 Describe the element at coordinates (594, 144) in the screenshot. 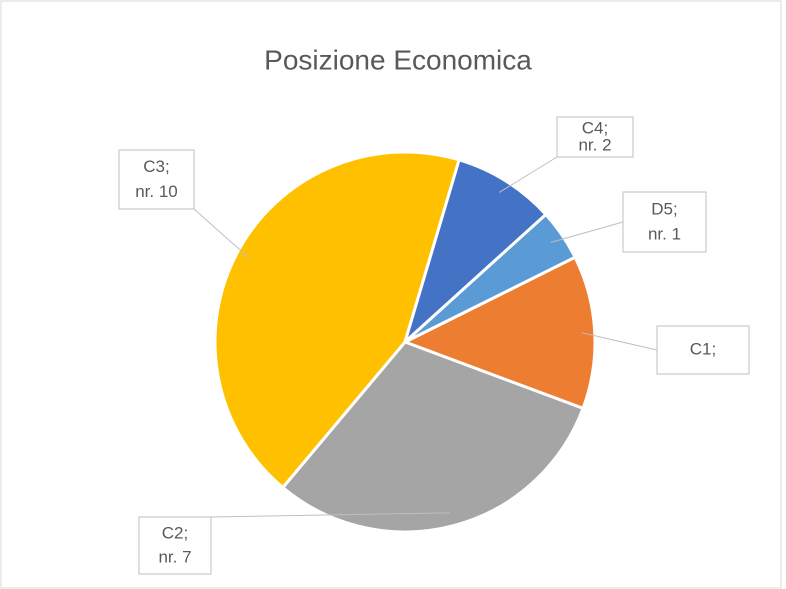

I see `data-label-value: nr. 2` at that location.